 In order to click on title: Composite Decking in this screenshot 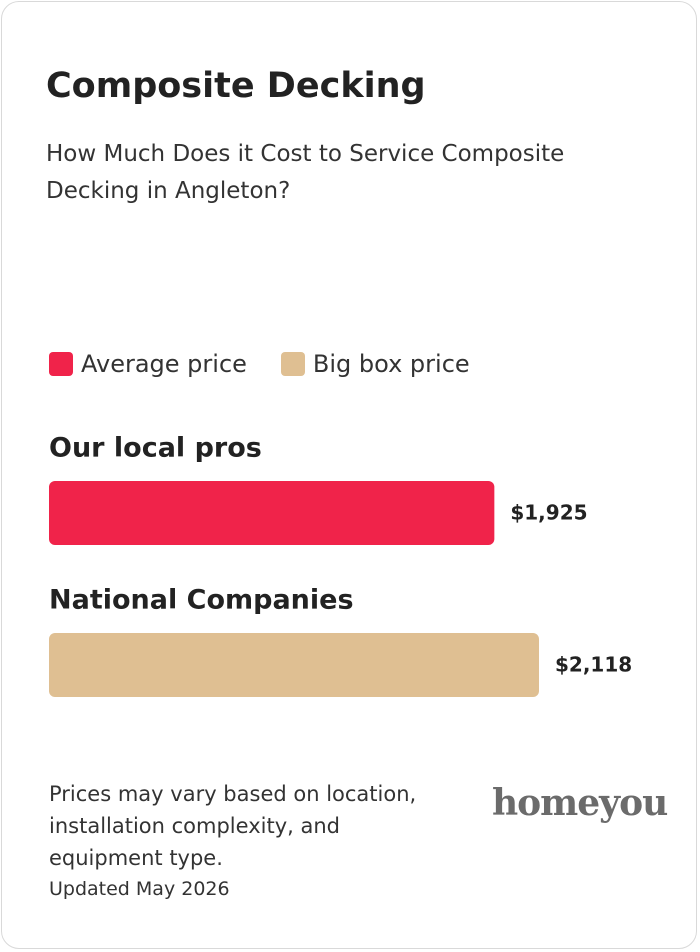, I will do `click(236, 86)`.